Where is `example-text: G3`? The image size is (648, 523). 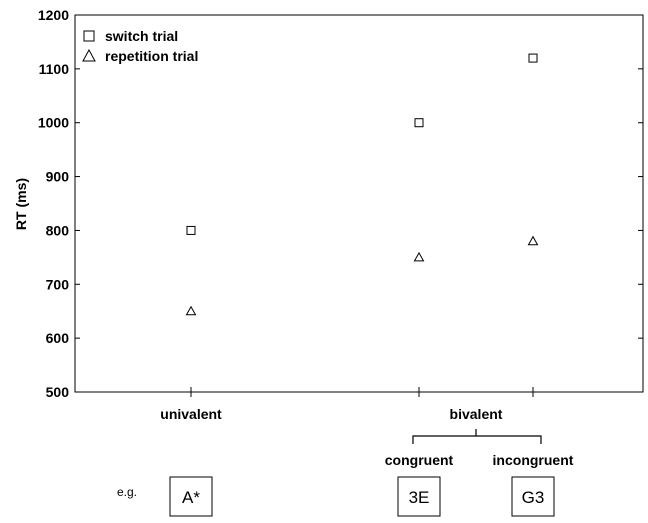
example-text: G3 is located at coordinates (533, 497).